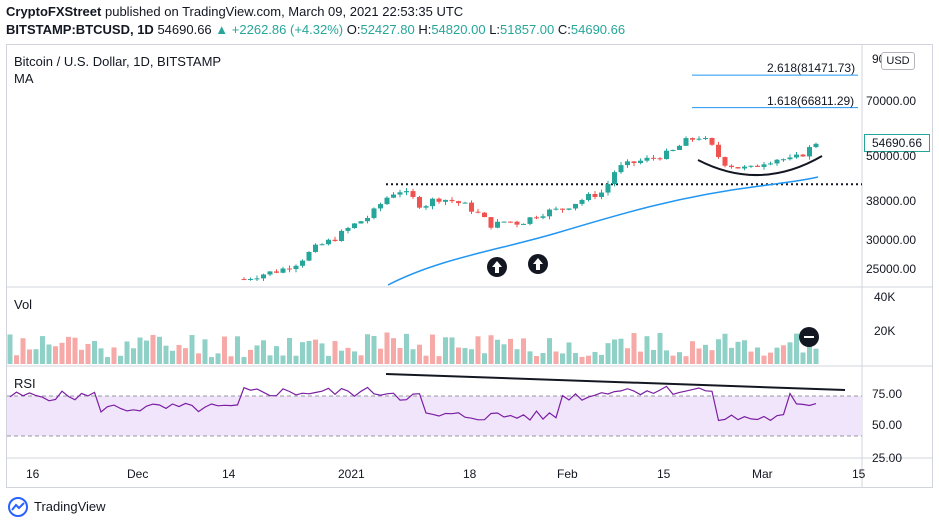  What do you see at coordinates (24, 78) in the screenshot?
I see `ma-indicator-label: MA` at bounding box center [24, 78].